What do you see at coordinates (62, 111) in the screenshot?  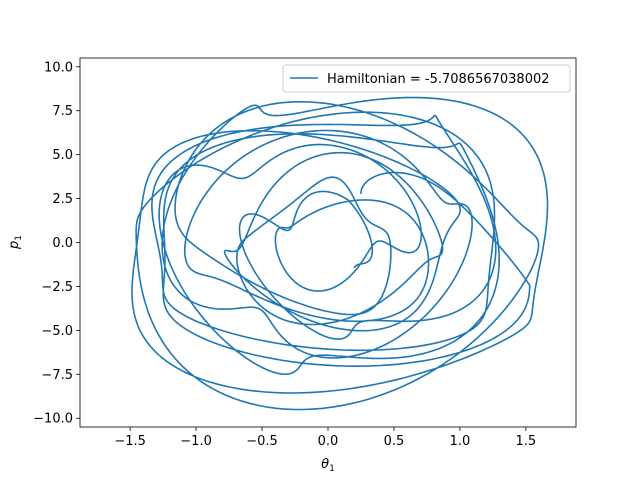 I see `y-tick-label: 7.5` at bounding box center [62, 111].